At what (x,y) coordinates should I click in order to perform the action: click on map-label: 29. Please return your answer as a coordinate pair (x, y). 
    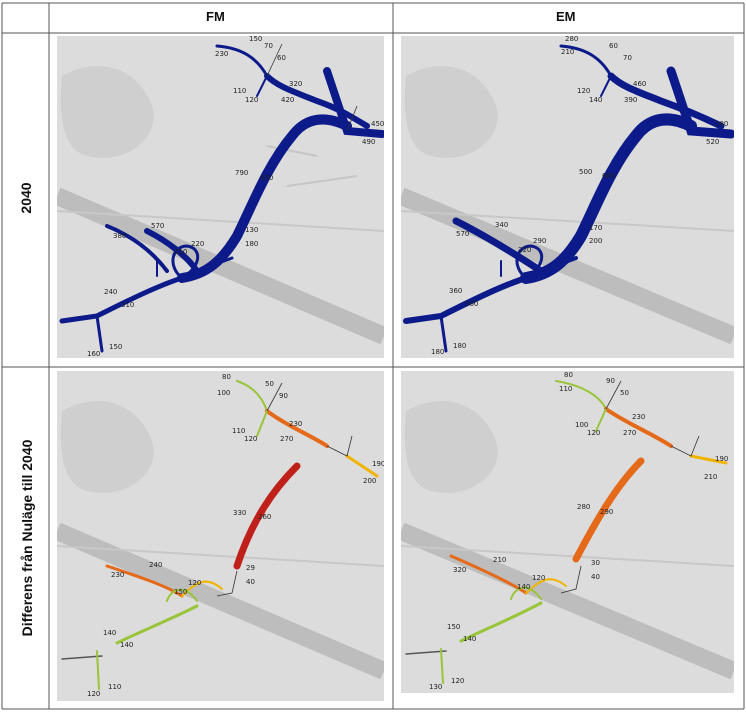
    Looking at the image, I should click on (250, 568).